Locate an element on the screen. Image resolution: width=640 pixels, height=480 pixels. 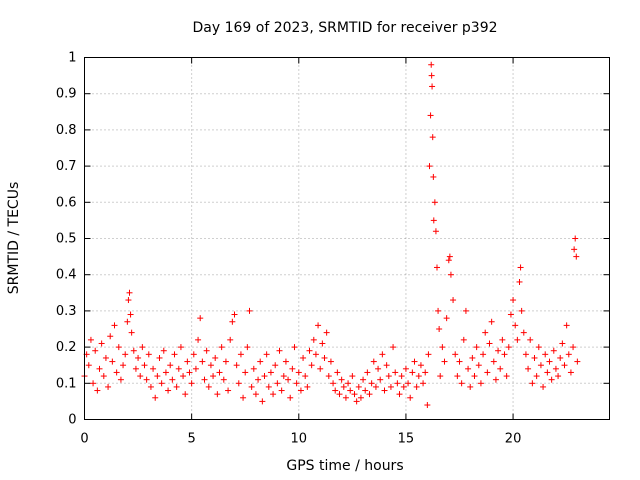
y-tick-label: 0.9 is located at coordinates (66, 94).